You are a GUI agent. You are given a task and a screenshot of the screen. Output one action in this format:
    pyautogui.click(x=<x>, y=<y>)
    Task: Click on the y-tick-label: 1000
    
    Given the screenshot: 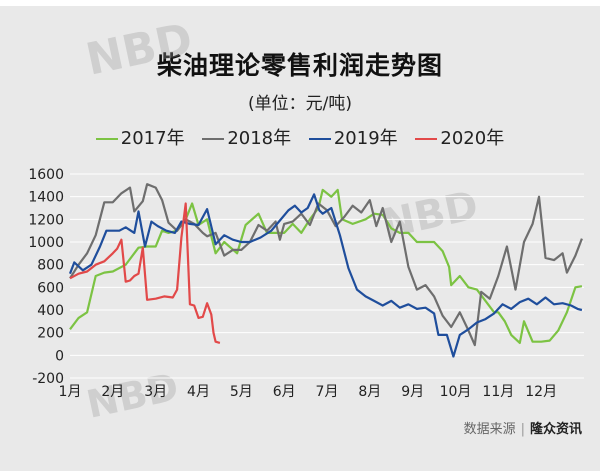 What is the action you would take?
    pyautogui.click(x=46, y=243)
    